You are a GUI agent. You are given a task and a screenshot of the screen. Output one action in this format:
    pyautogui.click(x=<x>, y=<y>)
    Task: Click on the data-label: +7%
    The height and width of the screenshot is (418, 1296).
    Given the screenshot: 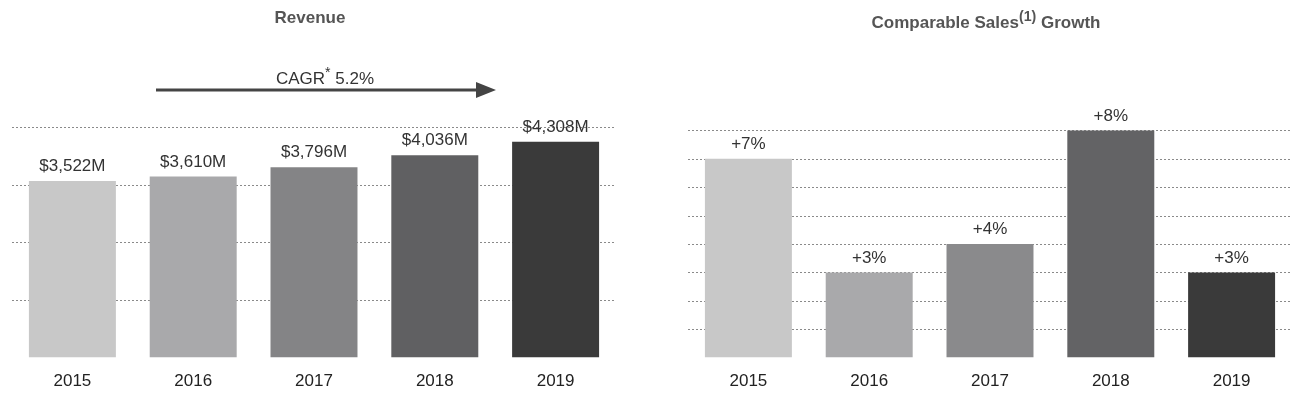 What is the action you would take?
    pyautogui.click(x=748, y=143)
    